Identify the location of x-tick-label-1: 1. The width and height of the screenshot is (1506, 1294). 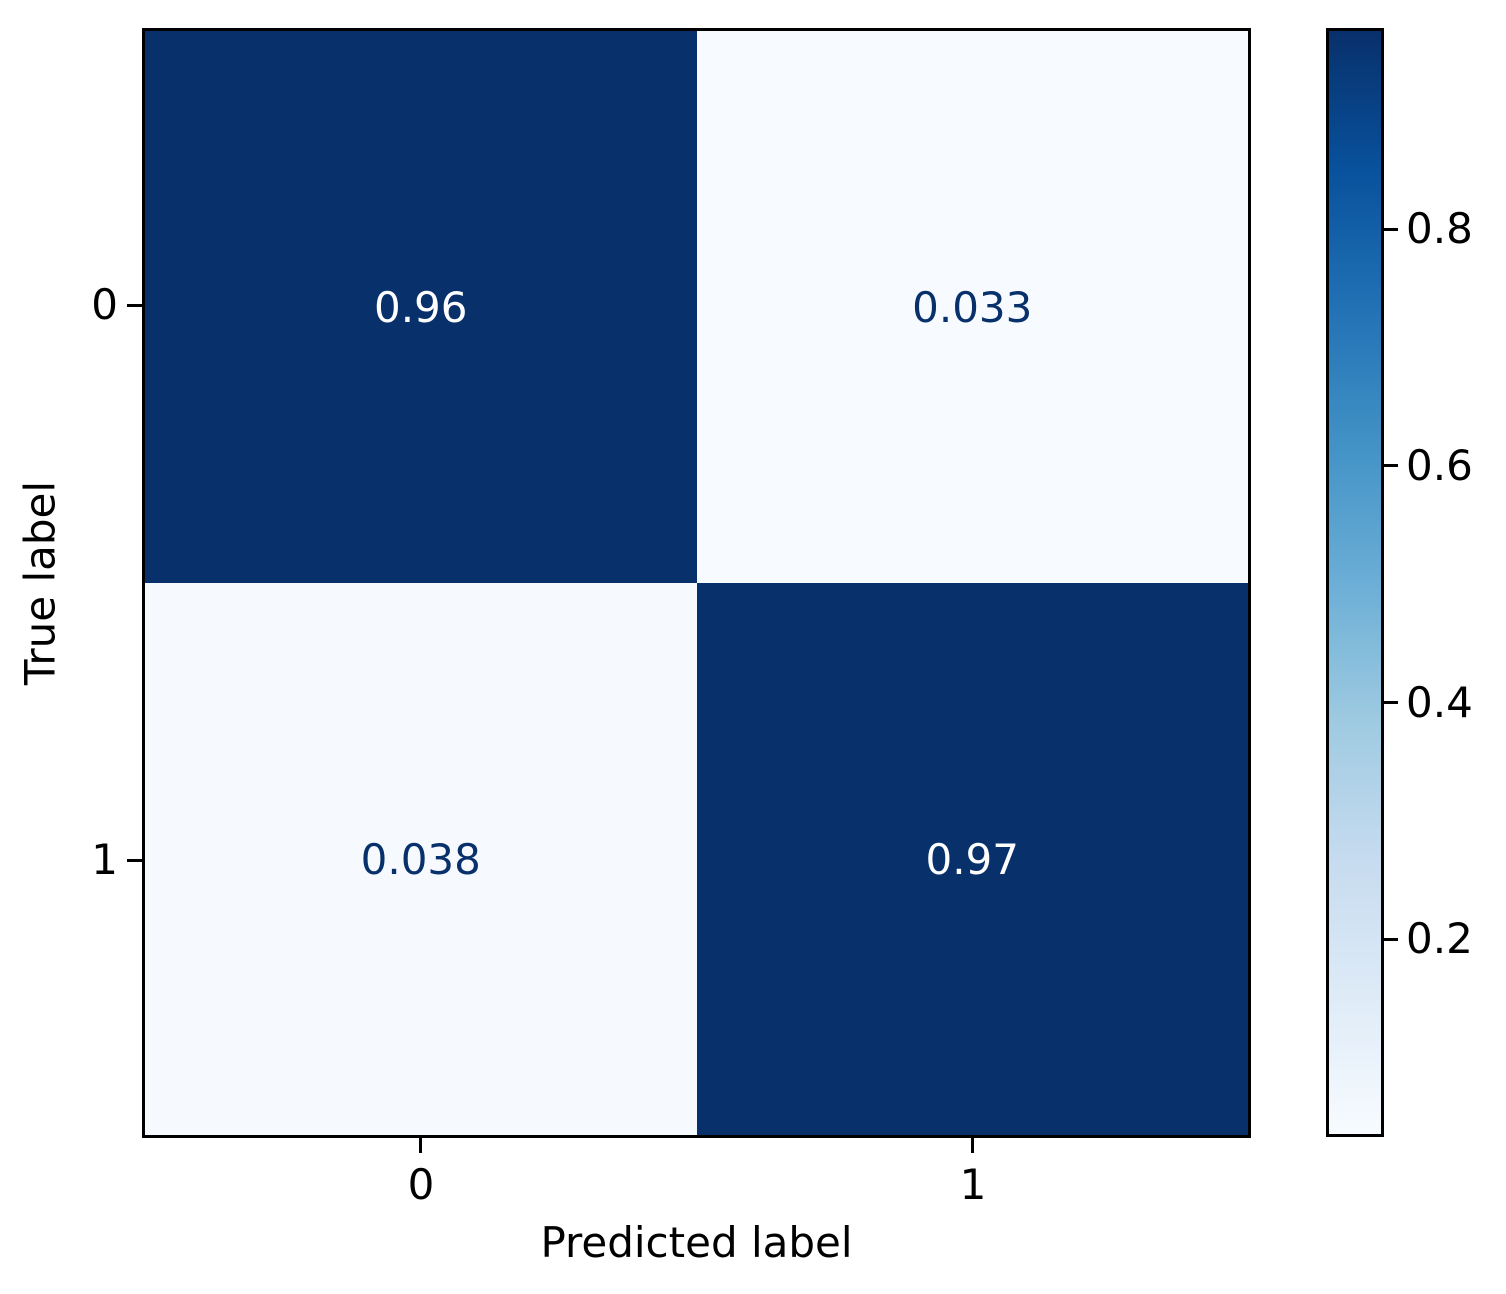
(973, 1184).